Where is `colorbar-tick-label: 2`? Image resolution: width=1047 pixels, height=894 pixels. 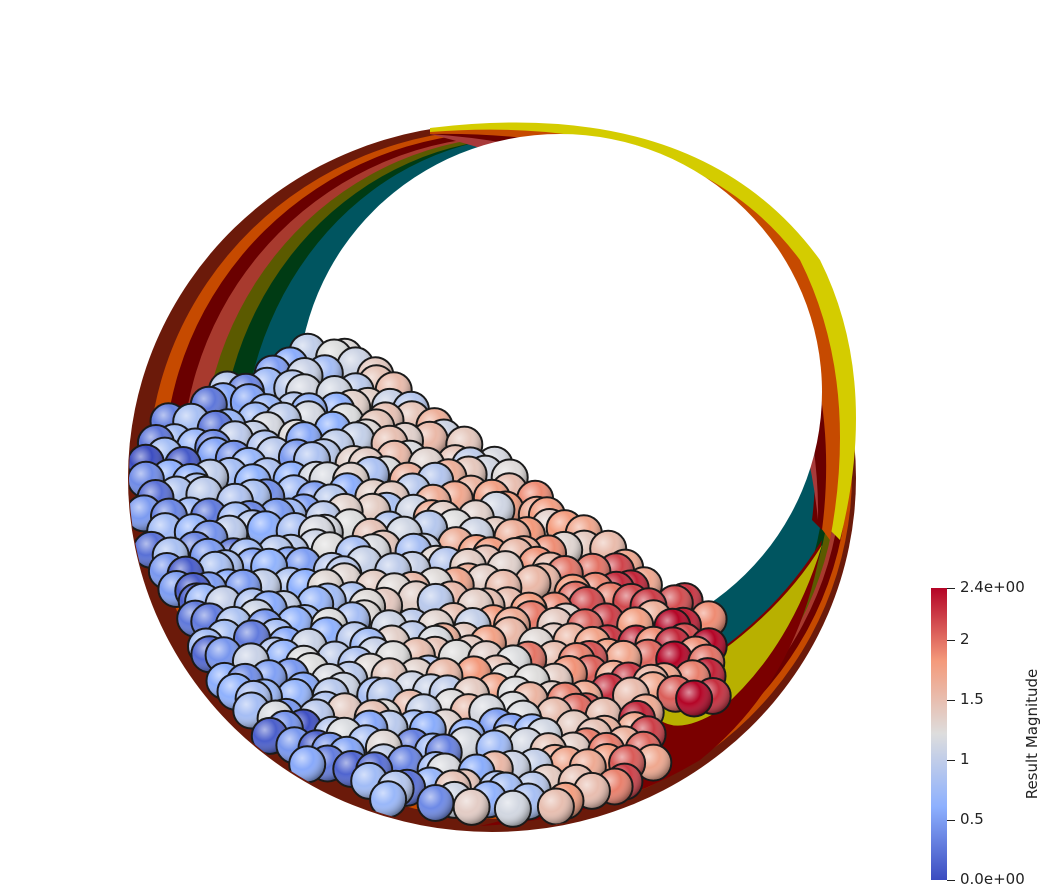 colorbar-tick-label: 2 is located at coordinates (965, 639).